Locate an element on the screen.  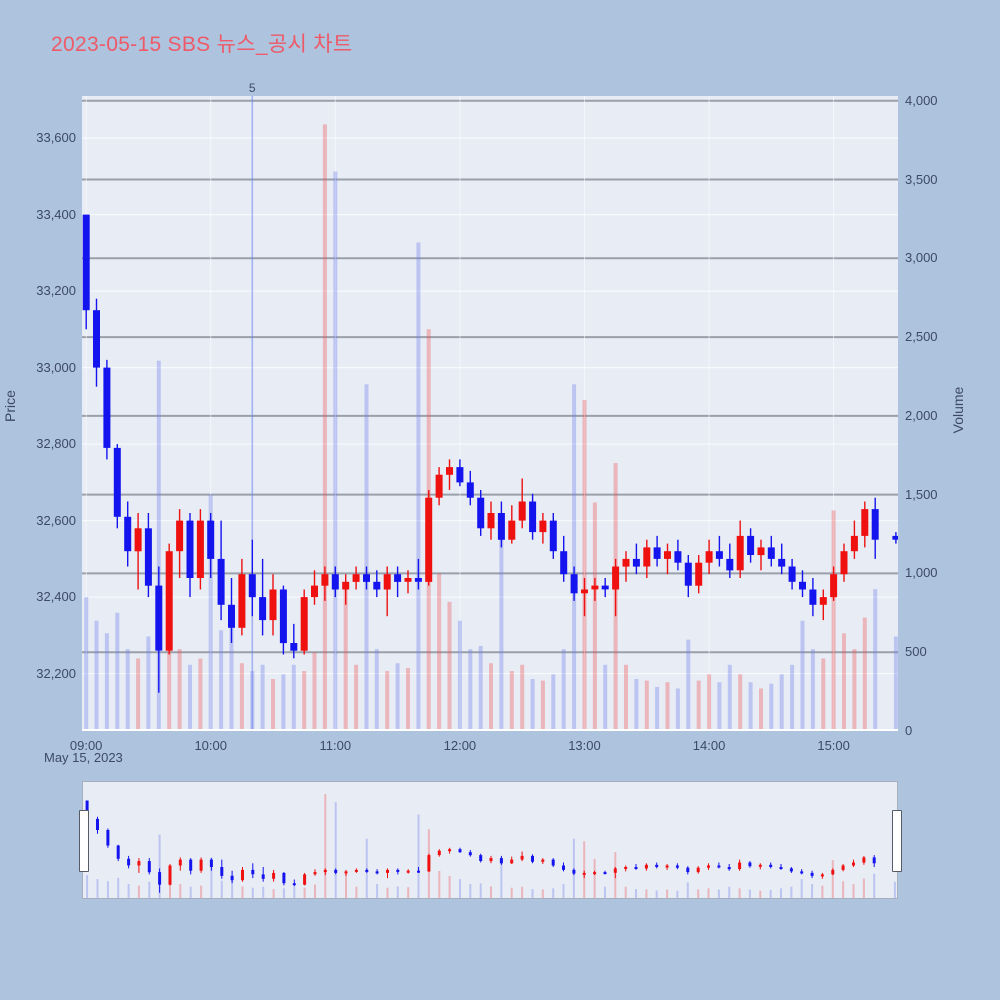
volume-tick-label: 1,500 is located at coordinates (921, 494).